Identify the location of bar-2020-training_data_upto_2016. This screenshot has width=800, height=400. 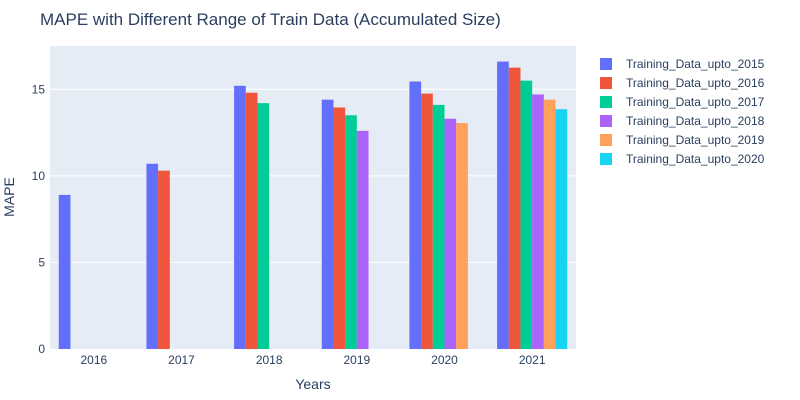
(427, 221).